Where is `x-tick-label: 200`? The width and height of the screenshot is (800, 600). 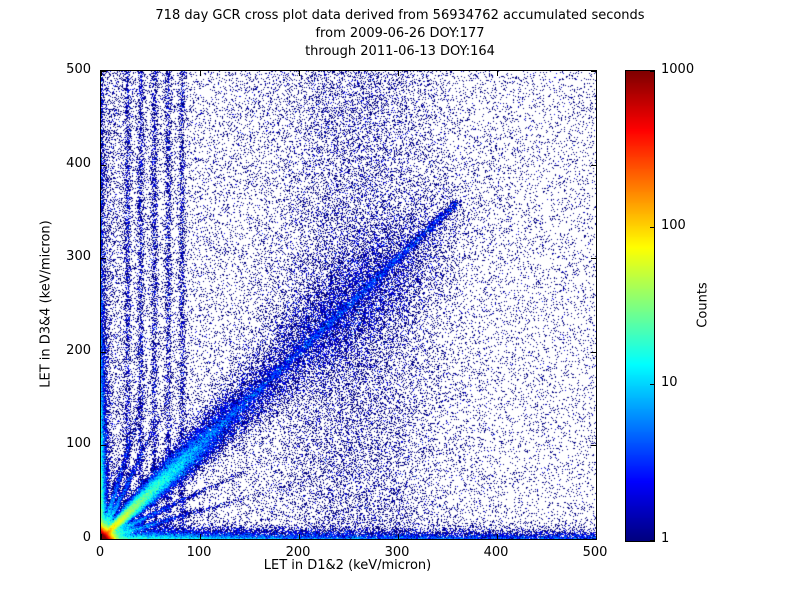
x-tick-label: 200 is located at coordinates (298, 552).